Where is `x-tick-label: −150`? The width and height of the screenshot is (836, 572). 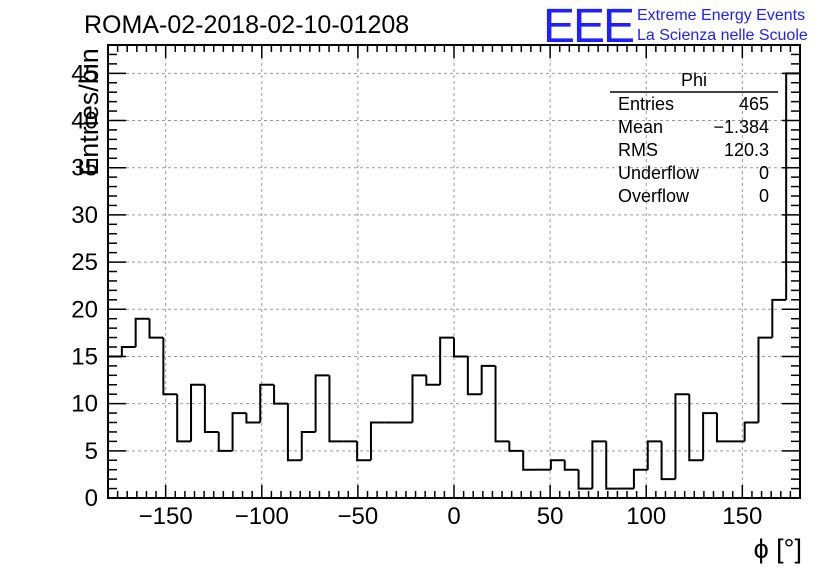 x-tick-label: −150 is located at coordinates (166, 516).